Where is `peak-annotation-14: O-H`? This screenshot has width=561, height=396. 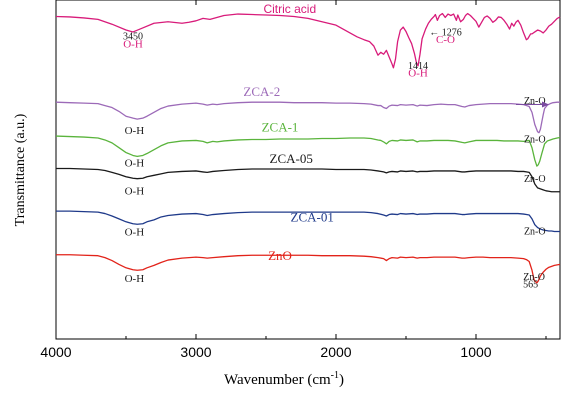 peak-annotation-14: O-H is located at coordinates (135, 279).